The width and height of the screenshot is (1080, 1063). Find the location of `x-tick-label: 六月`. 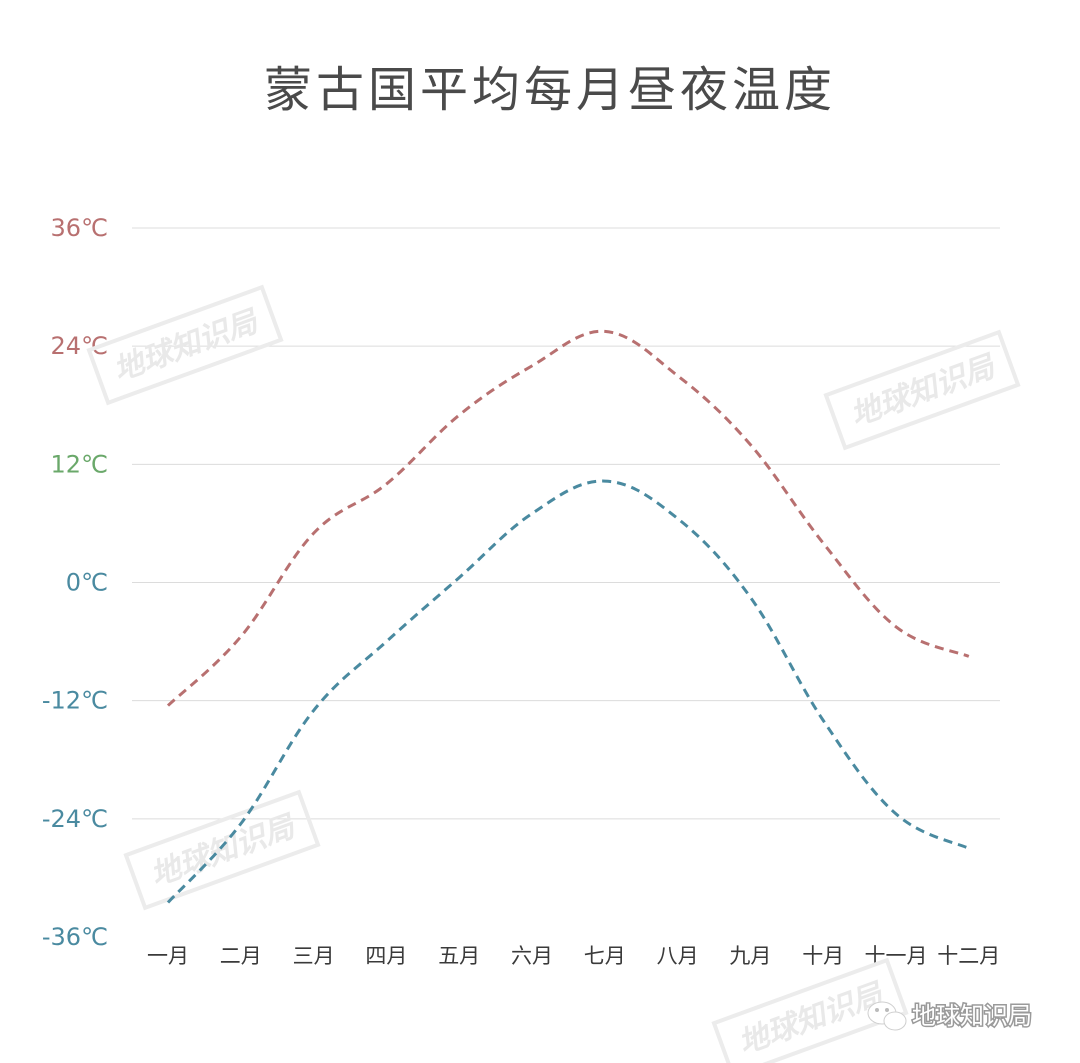

x-tick-label: 六月 is located at coordinates (532, 956).